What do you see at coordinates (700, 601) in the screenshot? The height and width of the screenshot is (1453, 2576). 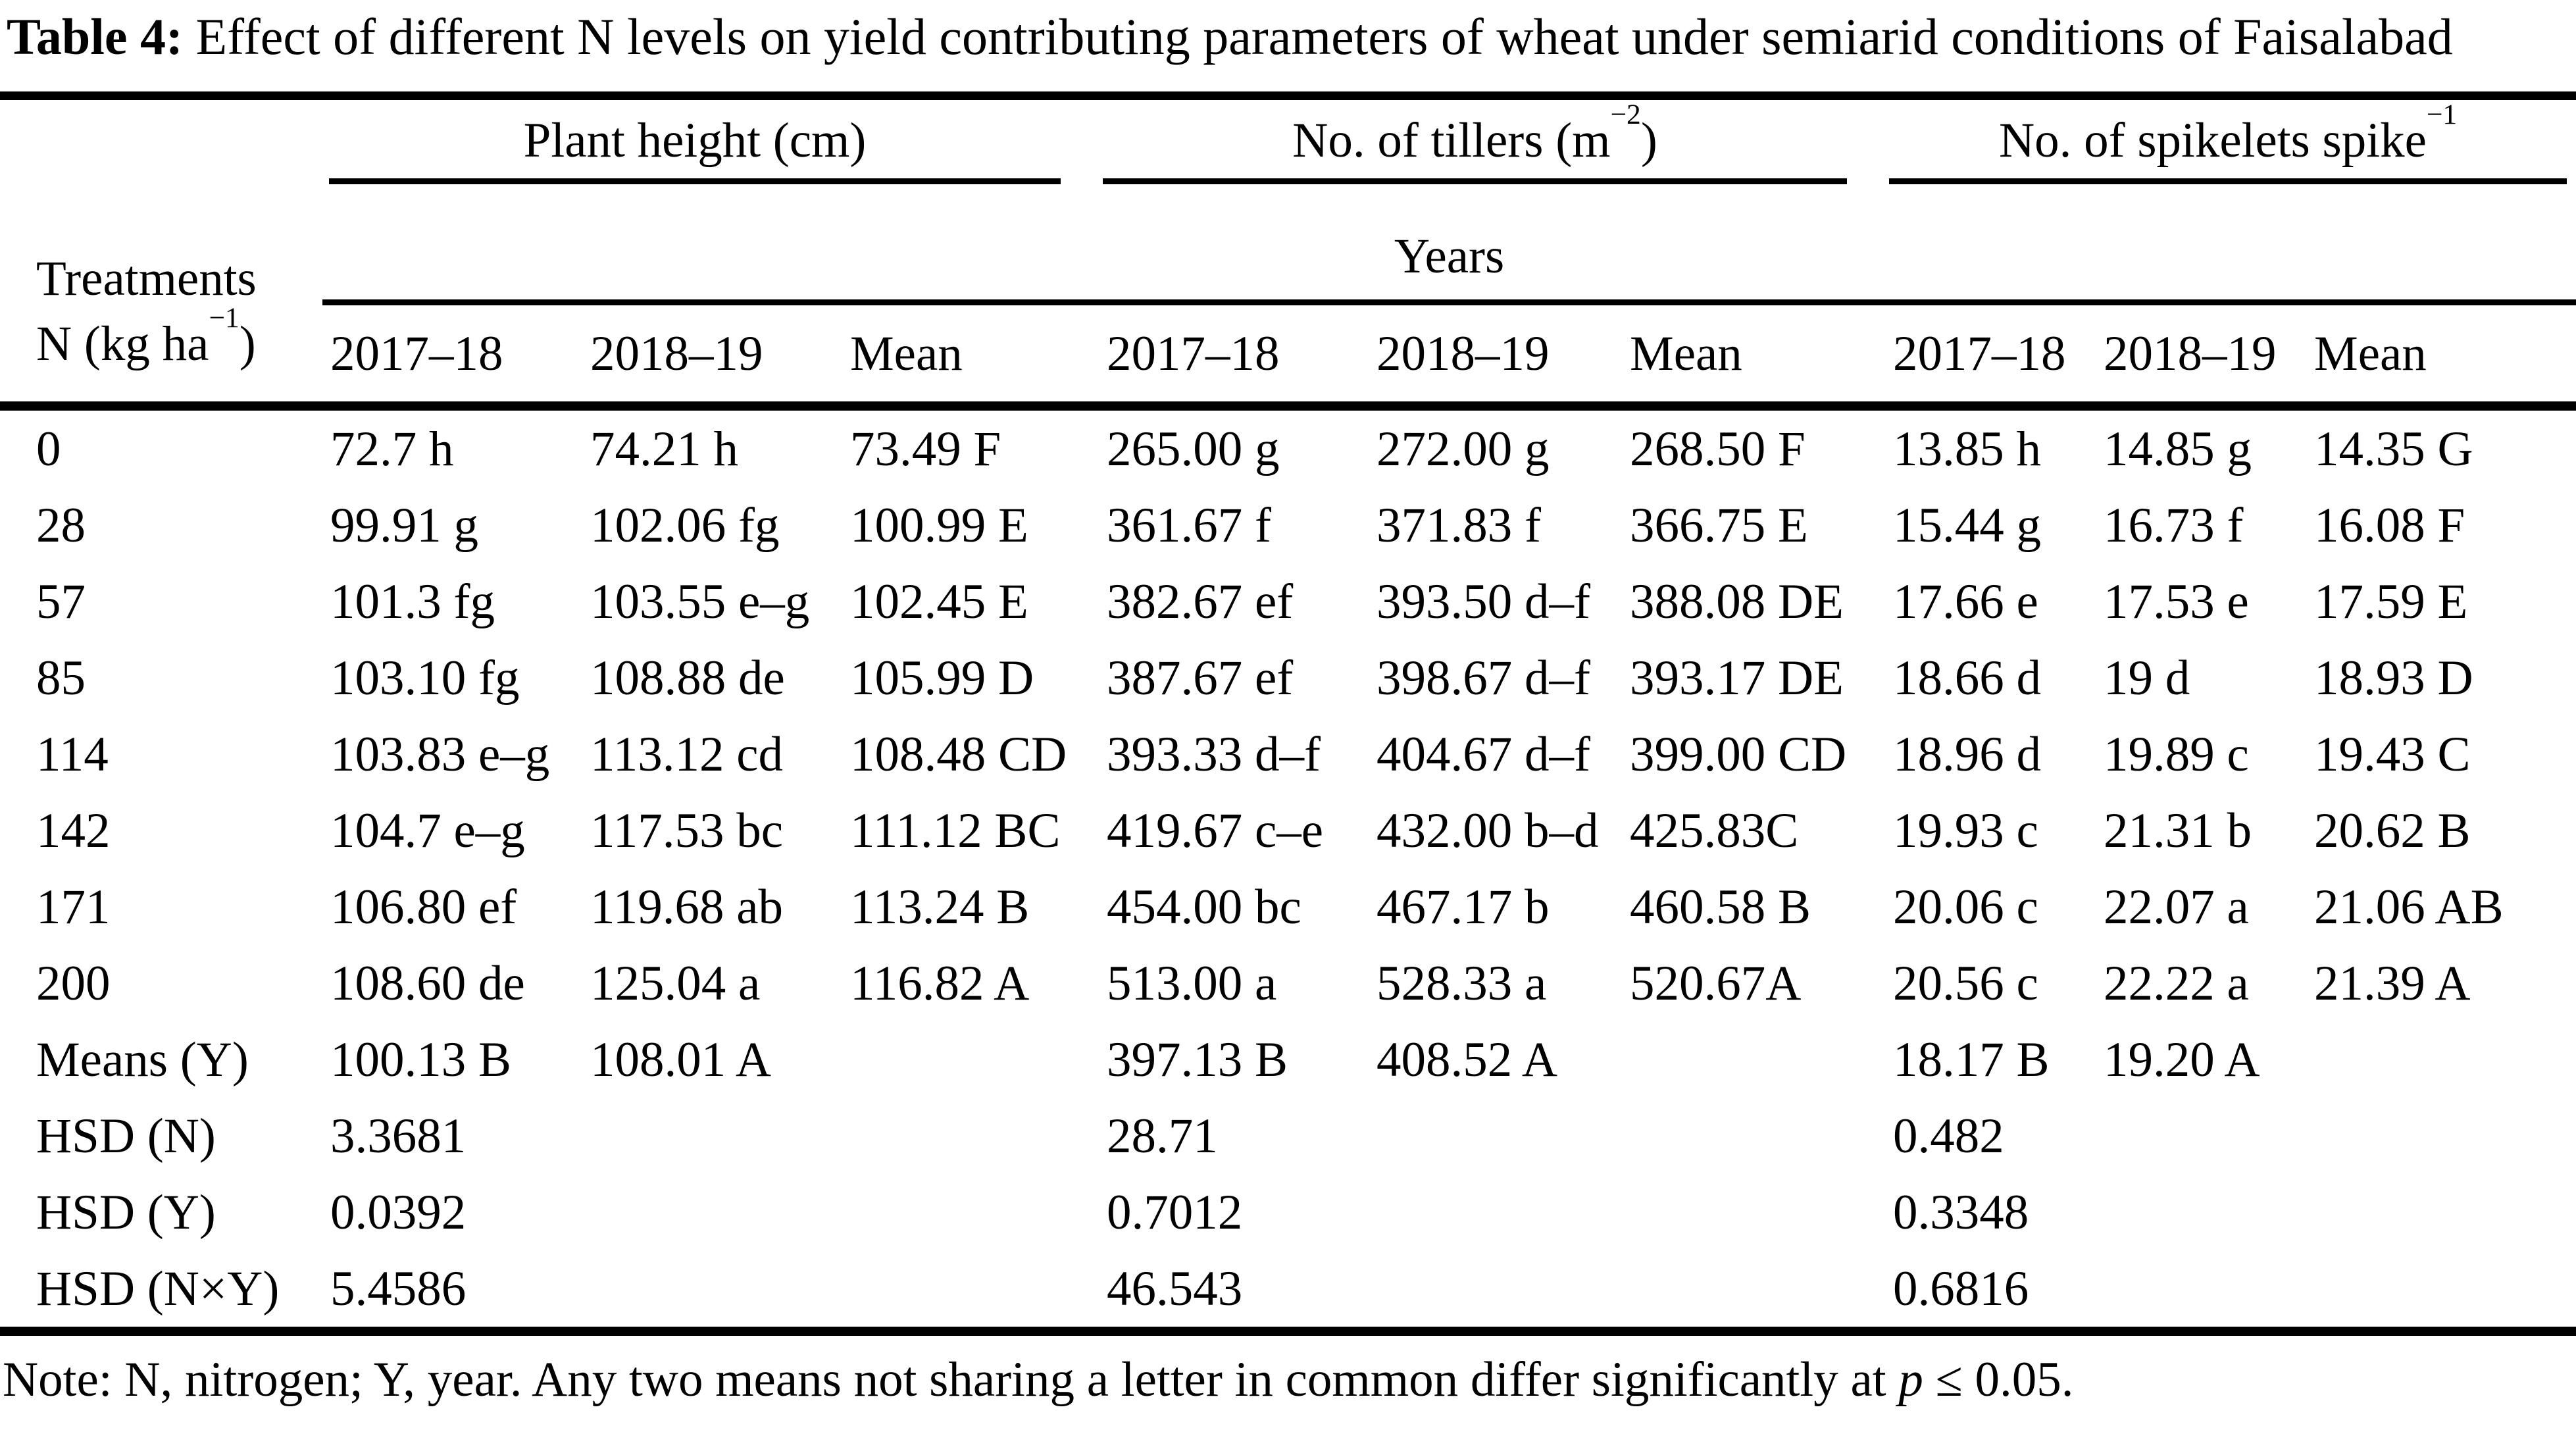 I see `value-cell: 103.55 e–g` at bounding box center [700, 601].